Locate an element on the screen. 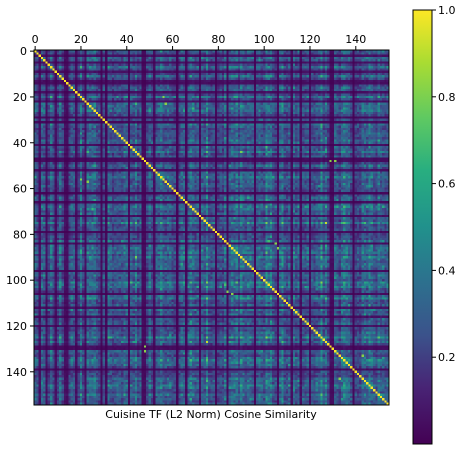 The height and width of the screenshot is (456, 464). colorbar-tick-label: 0.2 is located at coordinates (447, 357).